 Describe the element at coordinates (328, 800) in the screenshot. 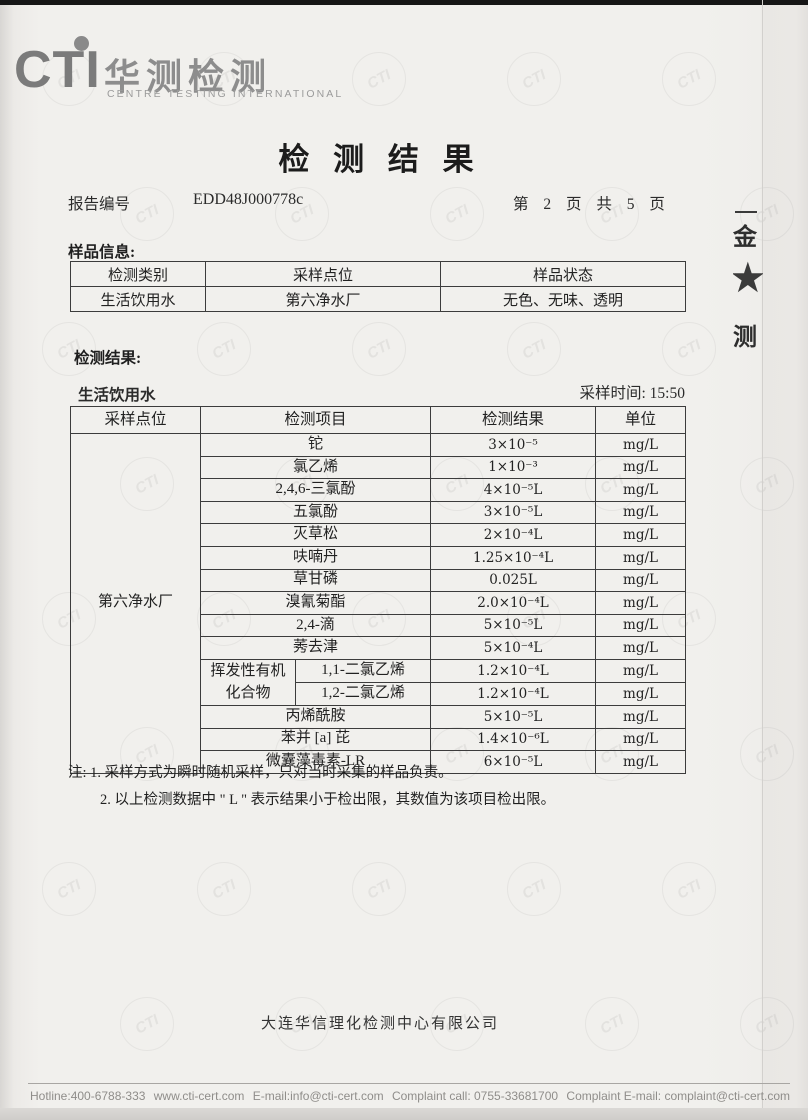

I see `note-2: 2. 以上检测数据中 " L " 表示结果小于检出限，其数值为该项目检出限。` at that location.